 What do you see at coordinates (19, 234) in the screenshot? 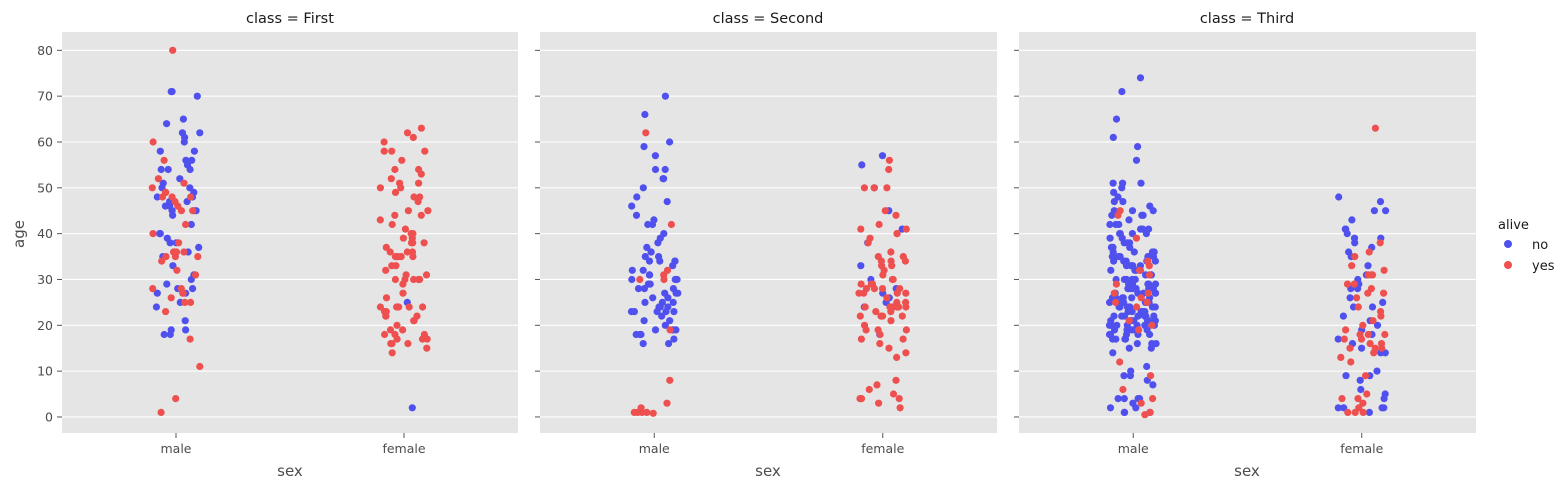
I see `y-axis-label: age` at bounding box center [19, 234].